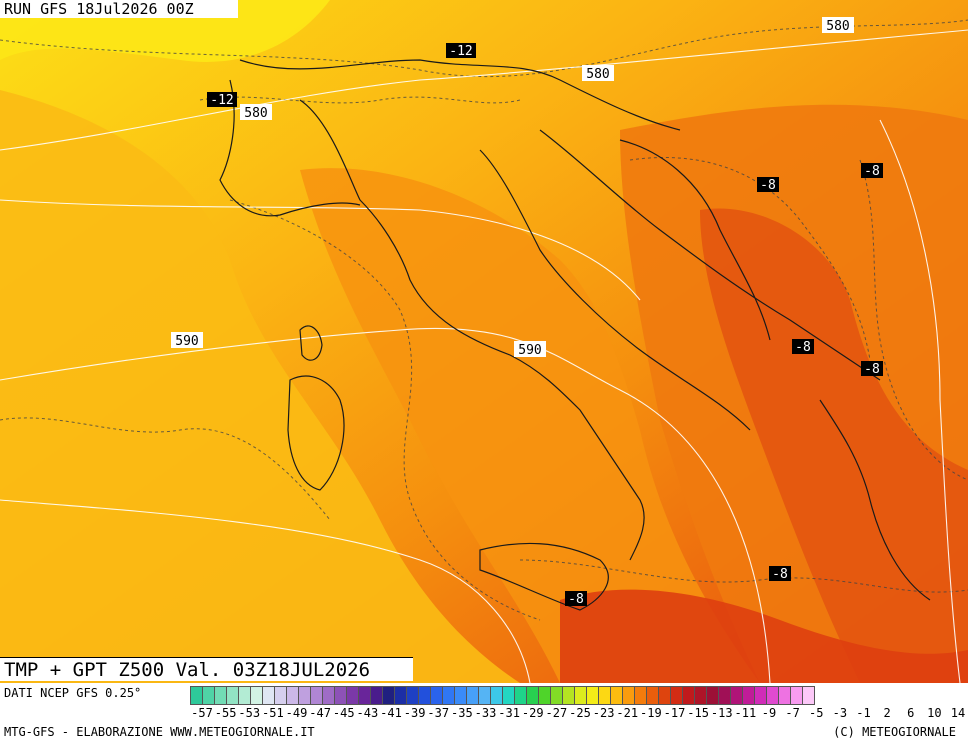 This screenshot has width=968, height=745. What do you see at coordinates (769, 713) in the screenshot?
I see `colorbar-tick-label: -9` at bounding box center [769, 713].